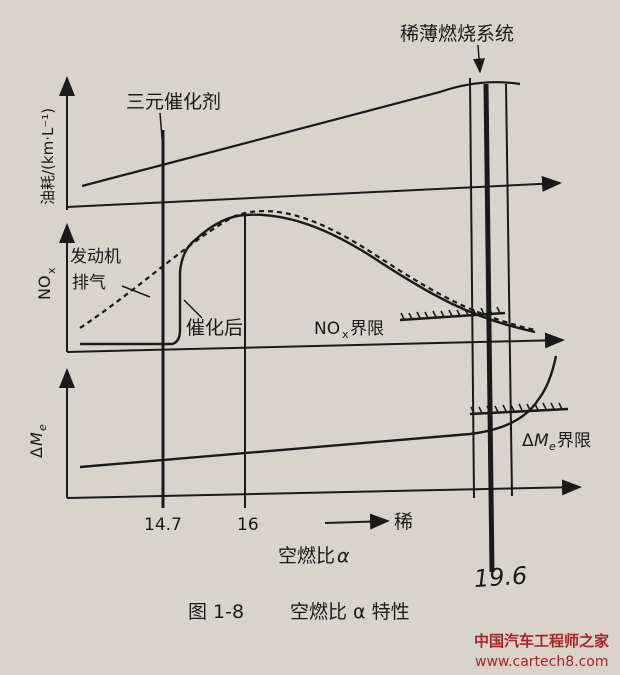  I want to click on nox-x-axis, so click(315, 342).